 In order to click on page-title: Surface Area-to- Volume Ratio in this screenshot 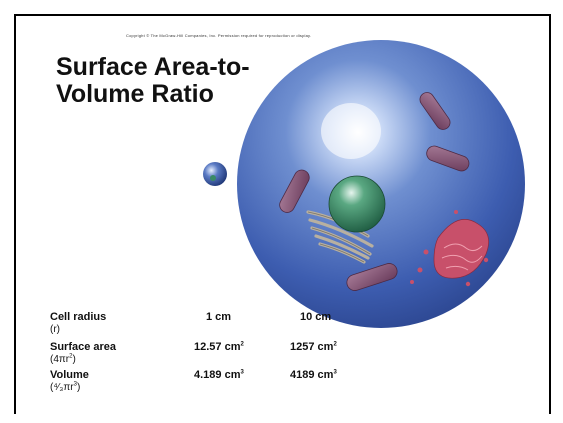, I will do `click(153, 81)`.